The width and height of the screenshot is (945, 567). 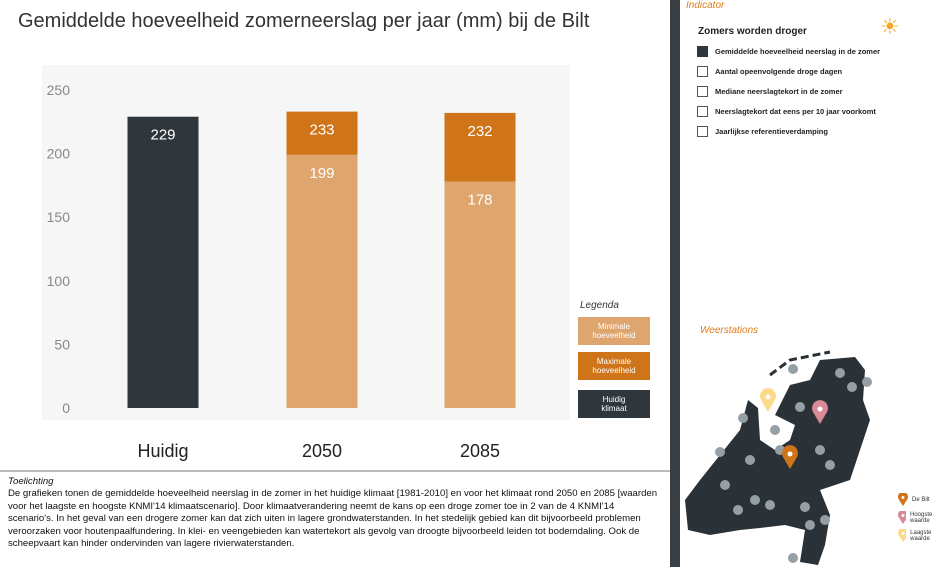 What do you see at coordinates (729, 330) in the screenshot?
I see `stations-label: Weerstations` at bounding box center [729, 330].